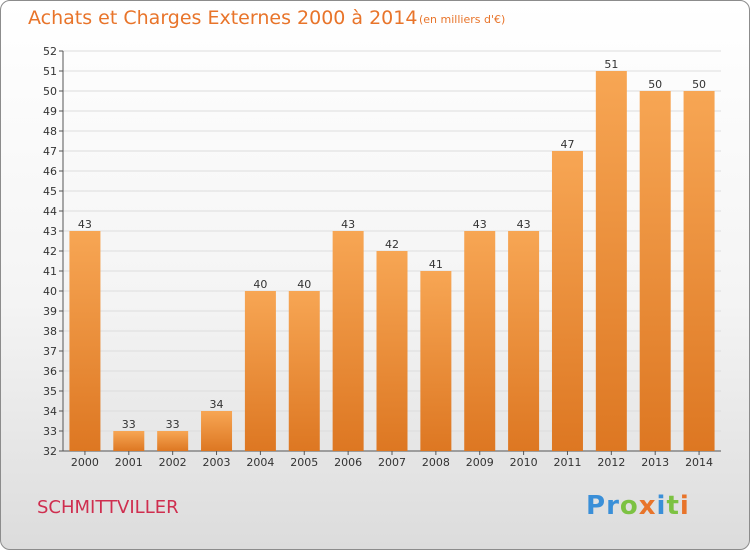 The image size is (750, 550). What do you see at coordinates (173, 462) in the screenshot?
I see `x-tick-label: 2002` at bounding box center [173, 462].